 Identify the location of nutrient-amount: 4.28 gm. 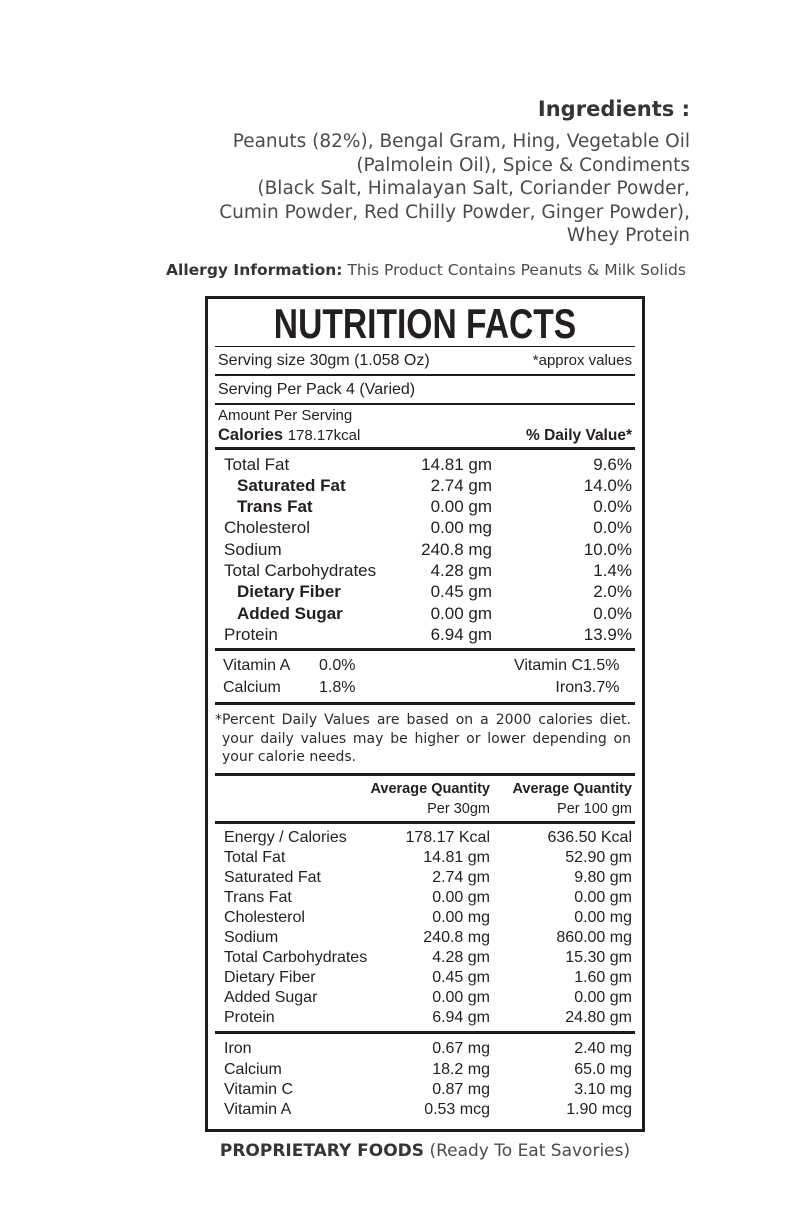
(461, 570).